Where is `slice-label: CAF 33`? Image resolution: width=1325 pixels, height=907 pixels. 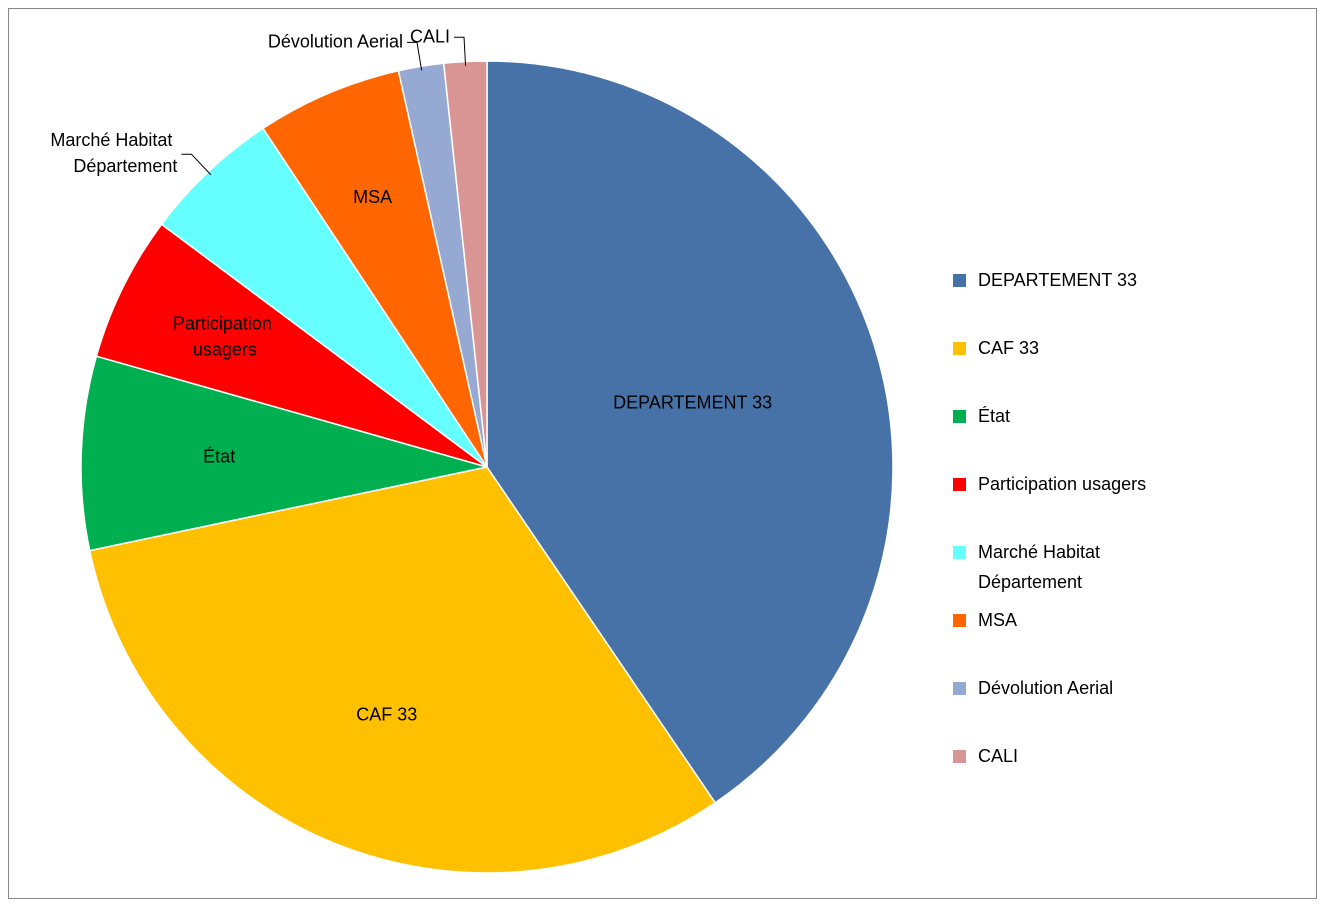
slice-label: CAF 33 is located at coordinates (386, 714).